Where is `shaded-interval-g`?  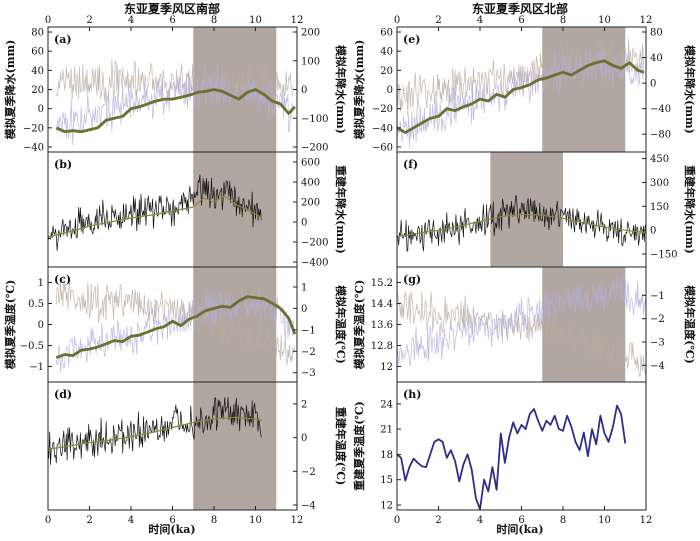 shaded-interval-g is located at coordinates (584, 324).